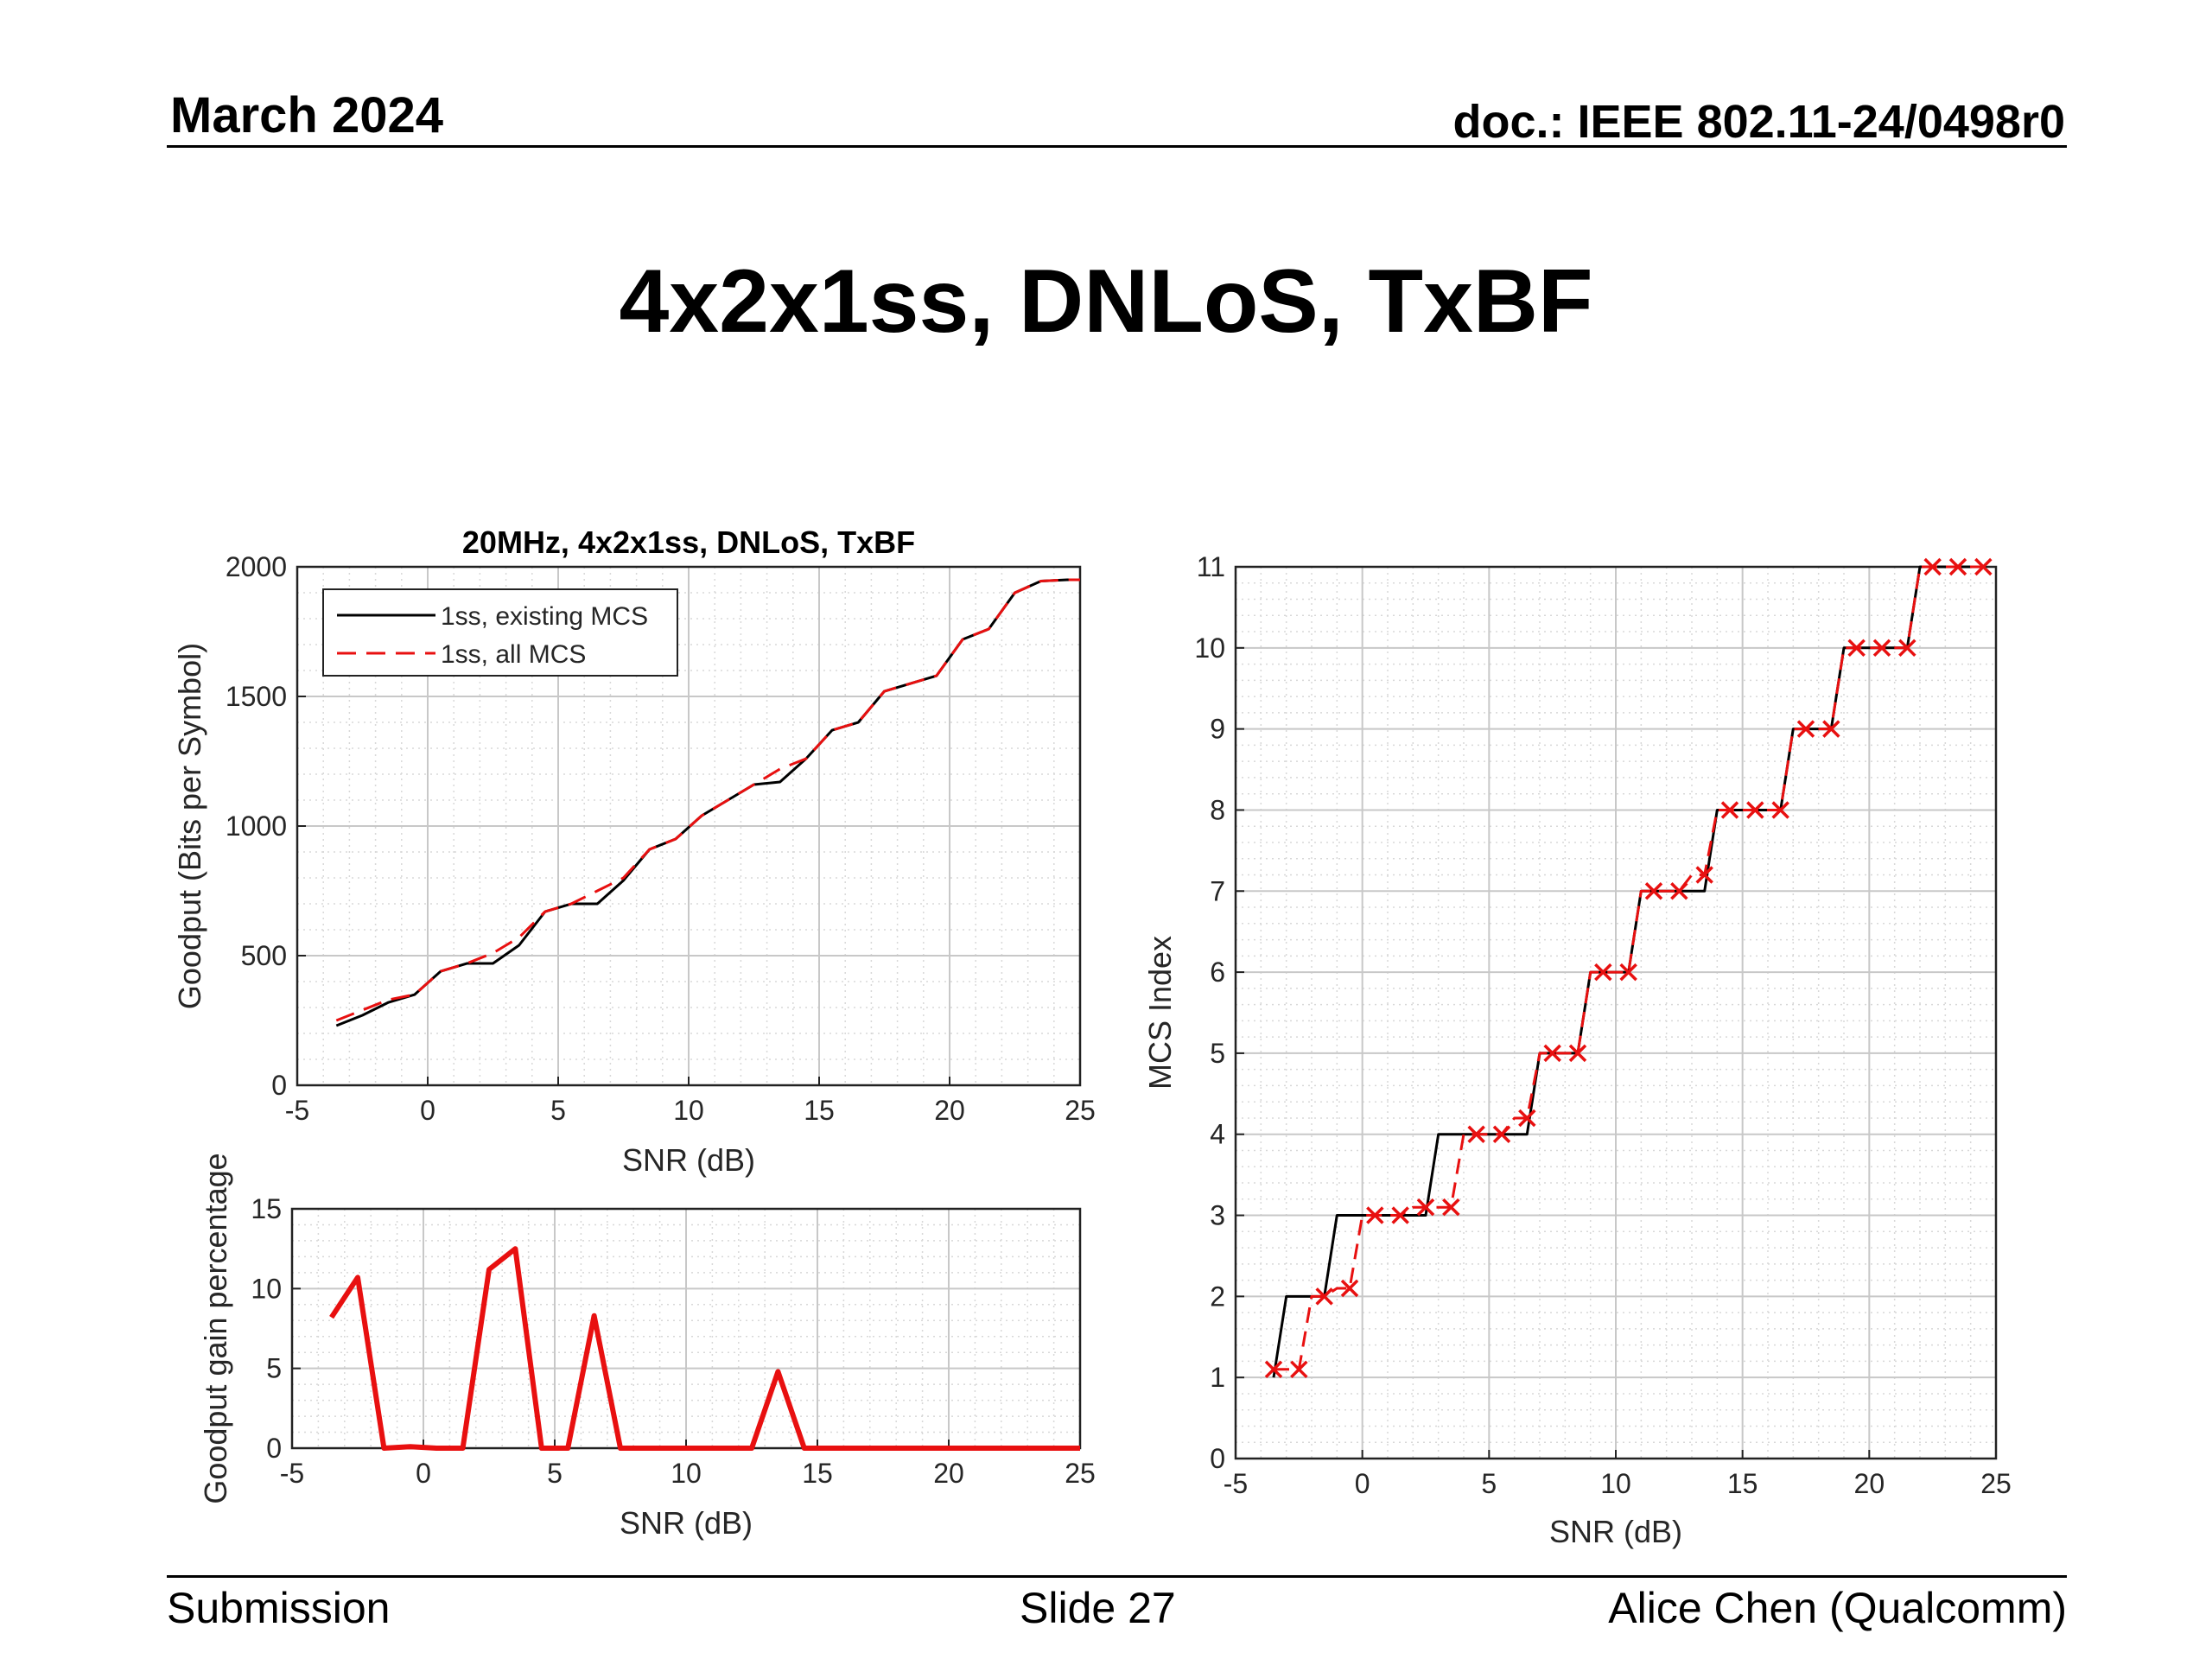 This screenshot has height=1659, width=2212. Describe the element at coordinates (513, 654) in the screenshot. I see `legend-label: 1ss, all MCS` at that location.